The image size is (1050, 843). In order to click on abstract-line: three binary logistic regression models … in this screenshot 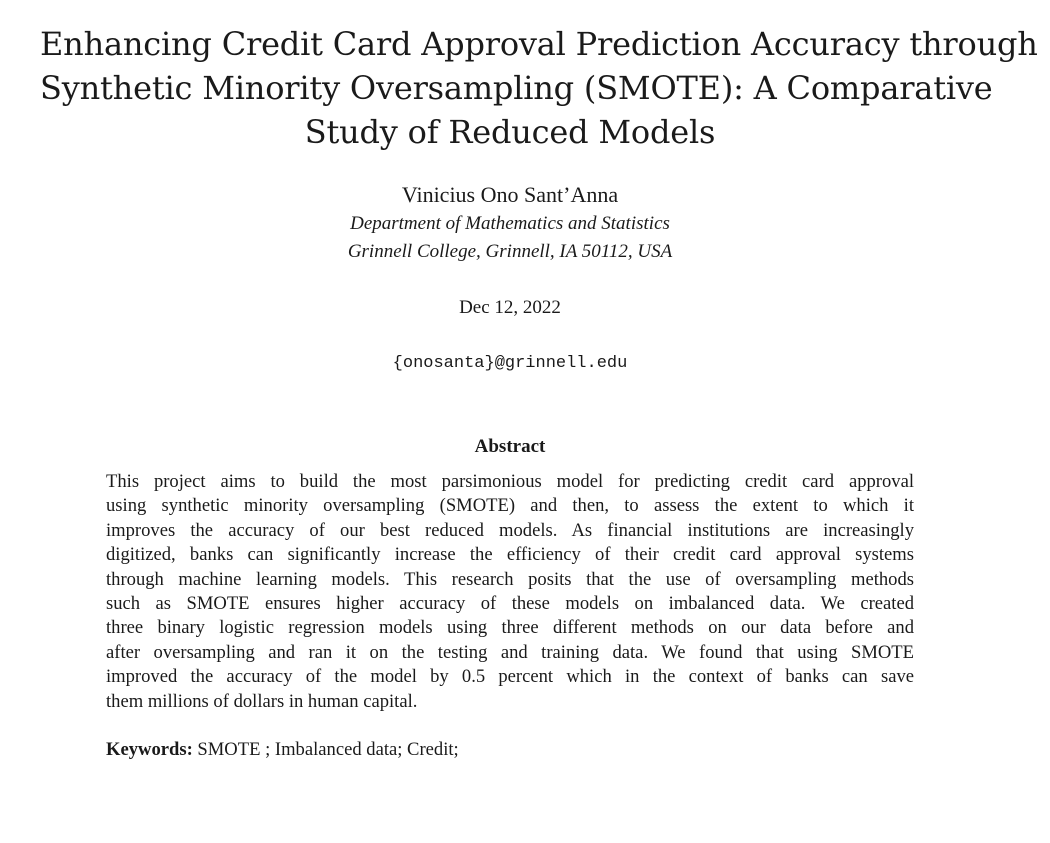, I will do `click(510, 628)`.